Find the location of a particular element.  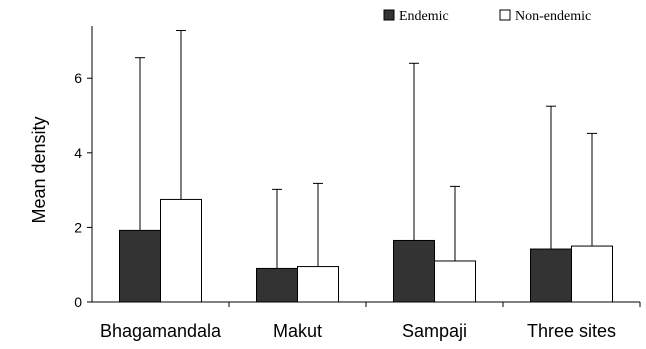

x-tick-label: Three sites is located at coordinates (571, 331).